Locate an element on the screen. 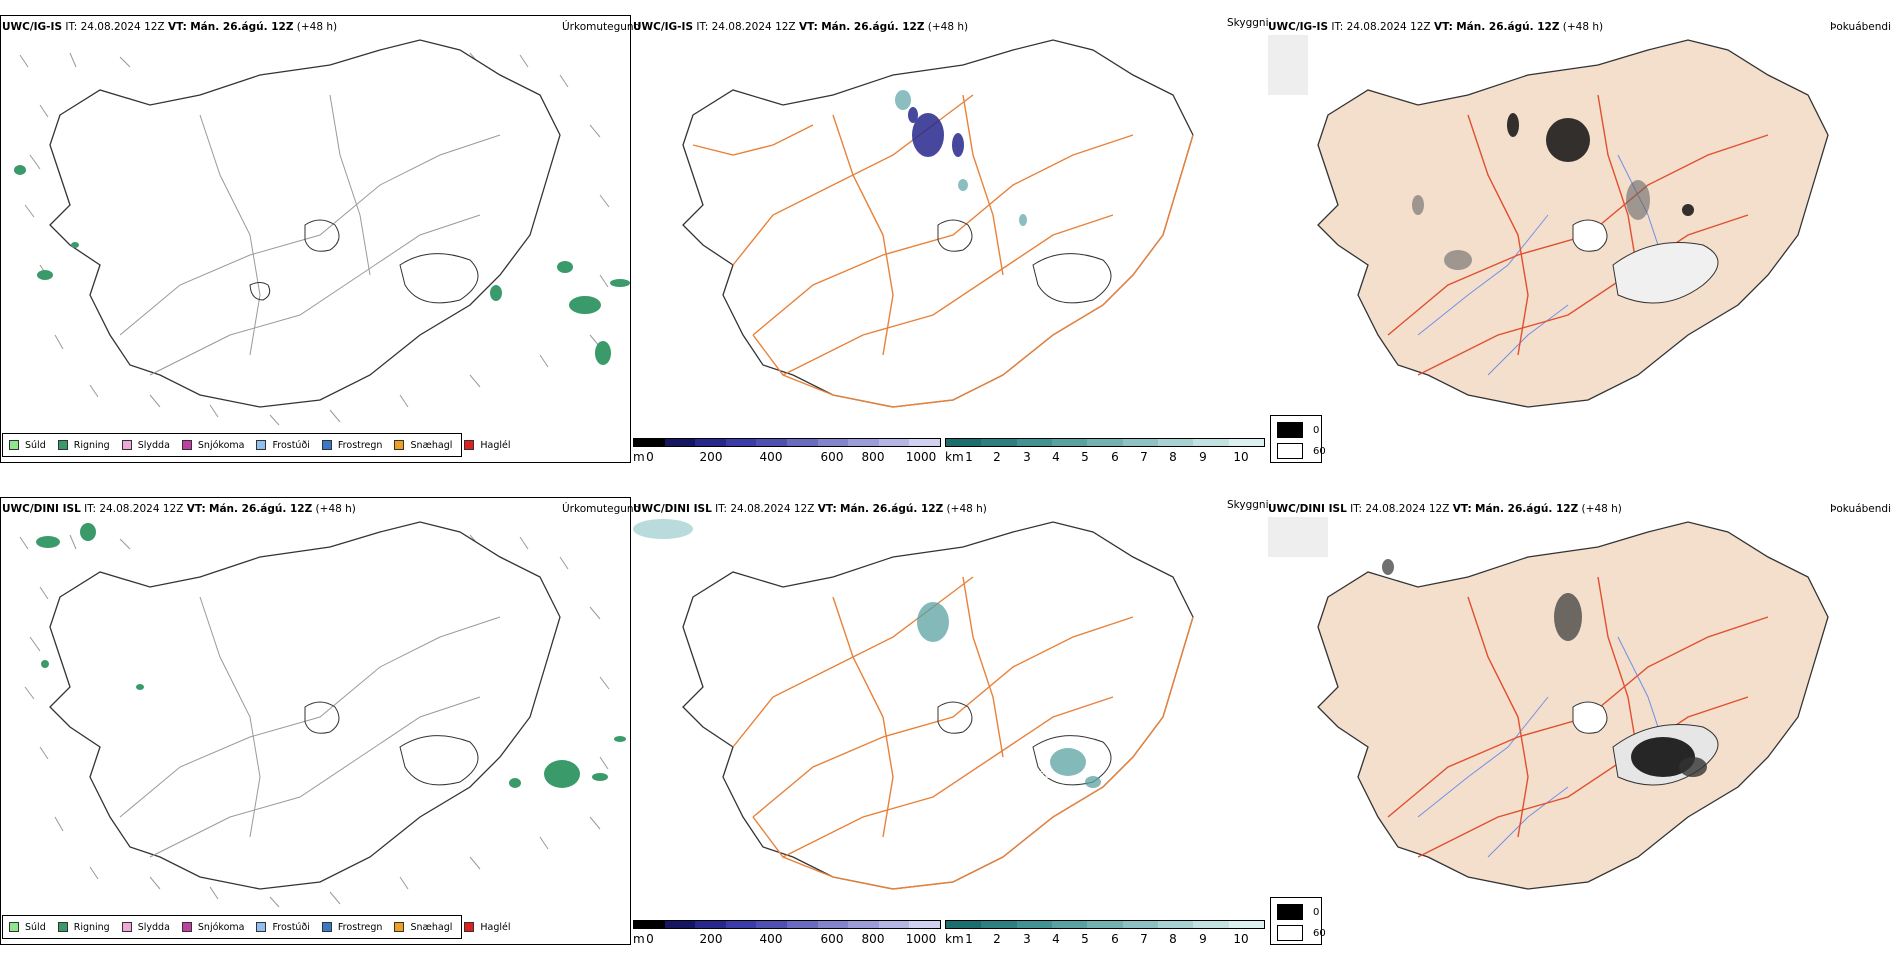 The image size is (1900, 956). height-colorbar-row1: m 0 200 400 600 800 1000 is located at coordinates (787, 456).